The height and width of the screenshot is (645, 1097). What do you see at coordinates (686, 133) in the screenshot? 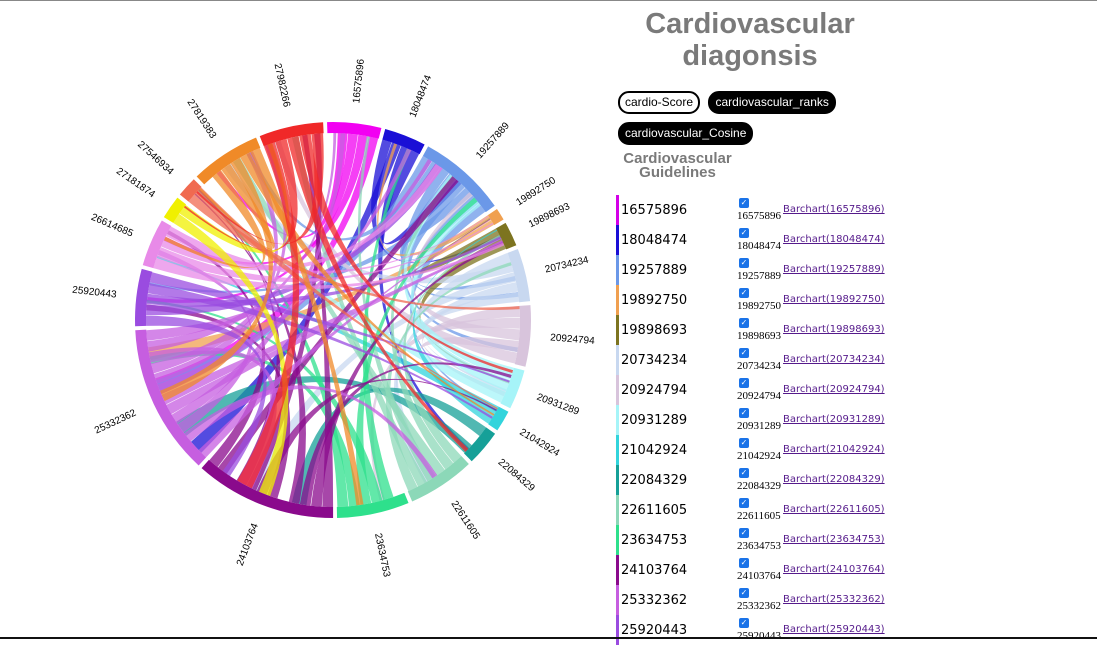
I see `tab-cardiovascular-cosine: cardiovascular_Cosine` at bounding box center [686, 133].